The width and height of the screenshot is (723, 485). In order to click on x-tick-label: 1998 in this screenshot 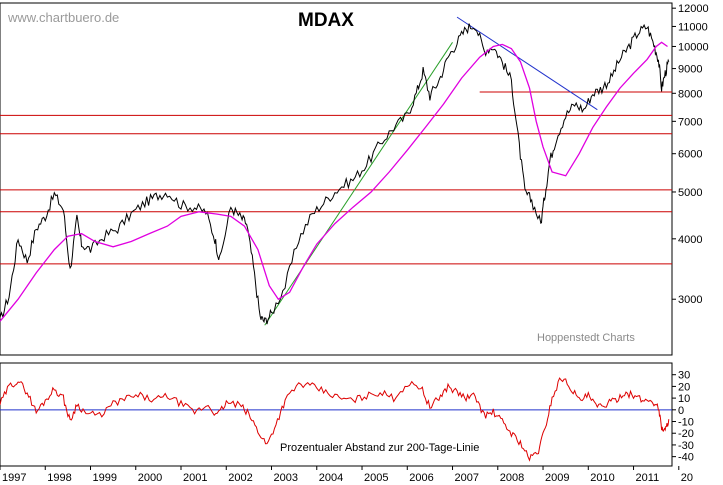, I will do `click(59, 478)`.